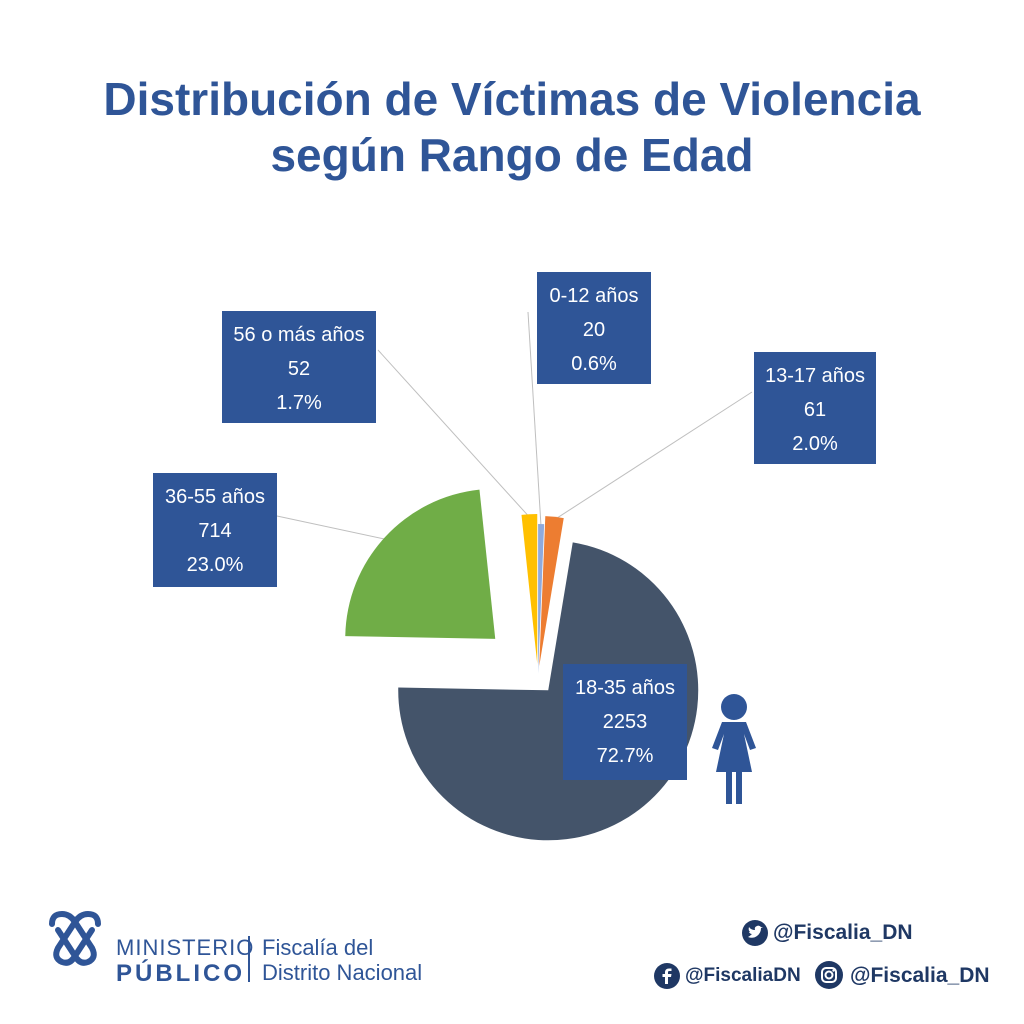 This screenshot has width=1024, height=1024. What do you see at coordinates (755, 933) in the screenshot?
I see `twitter-icon` at bounding box center [755, 933].